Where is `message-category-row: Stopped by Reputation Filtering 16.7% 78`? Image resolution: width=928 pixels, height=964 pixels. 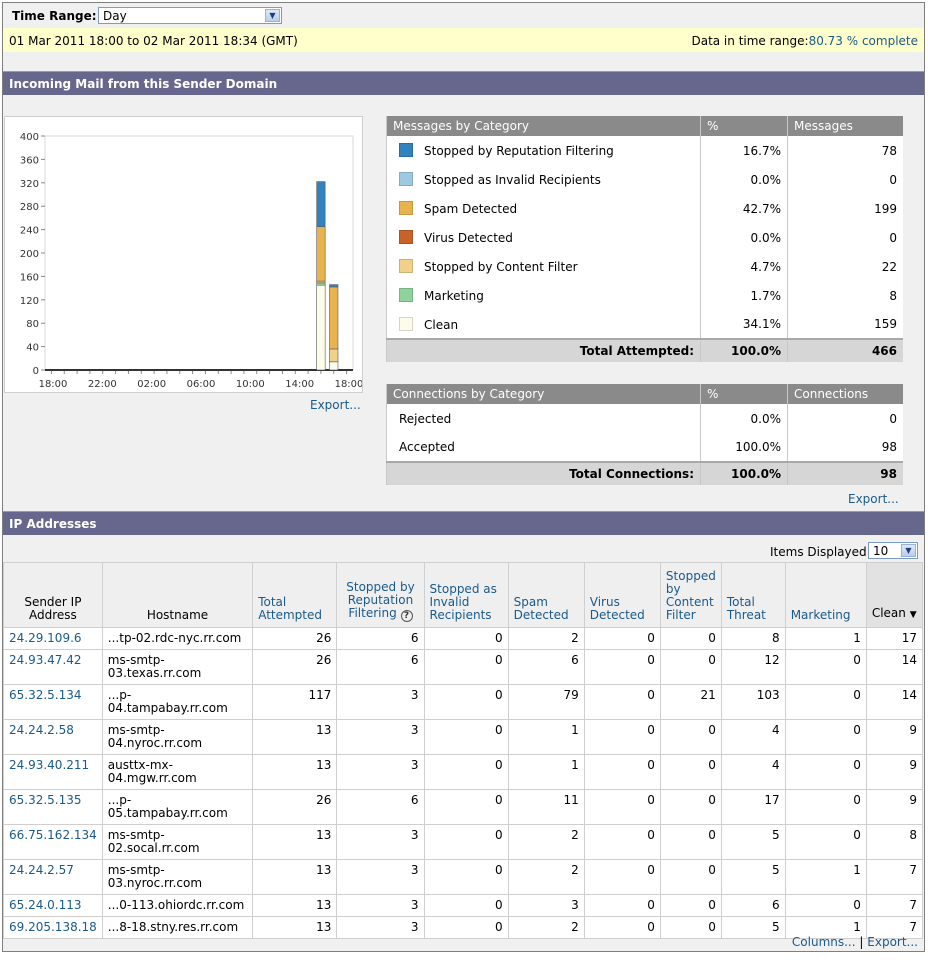
message-category-row: Stopped by Reputation Filtering 16.7% 78 is located at coordinates (644, 150).